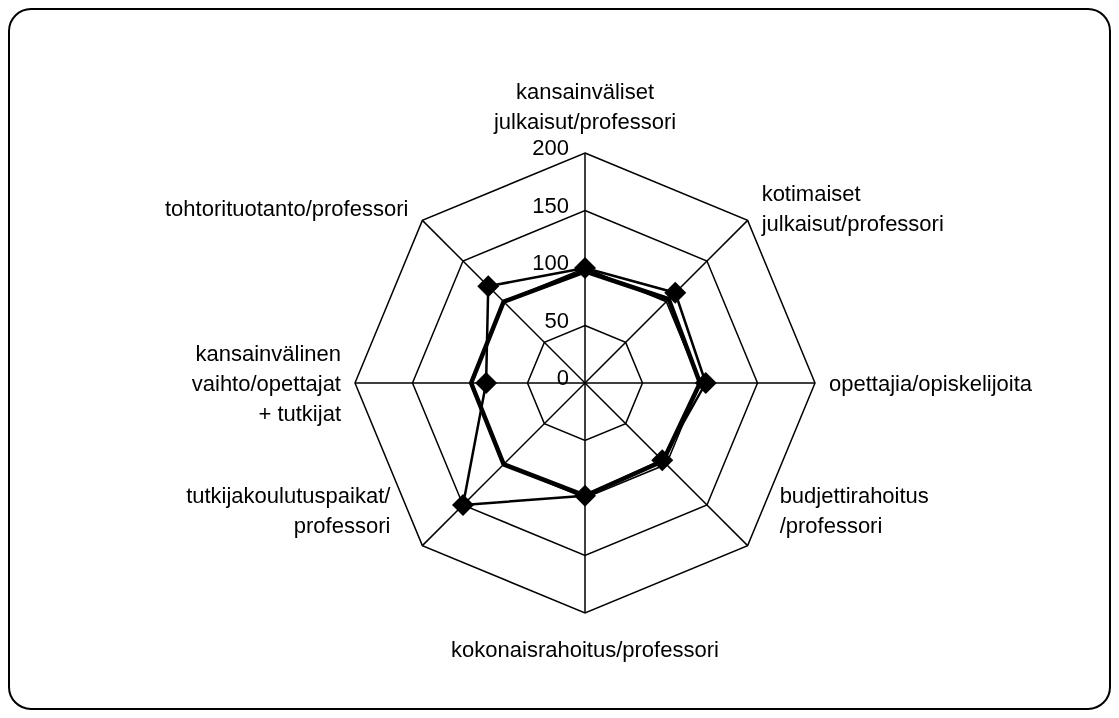 This screenshot has height=718, width=1119. I want to click on y-tick-label: 50, so click(556, 320).